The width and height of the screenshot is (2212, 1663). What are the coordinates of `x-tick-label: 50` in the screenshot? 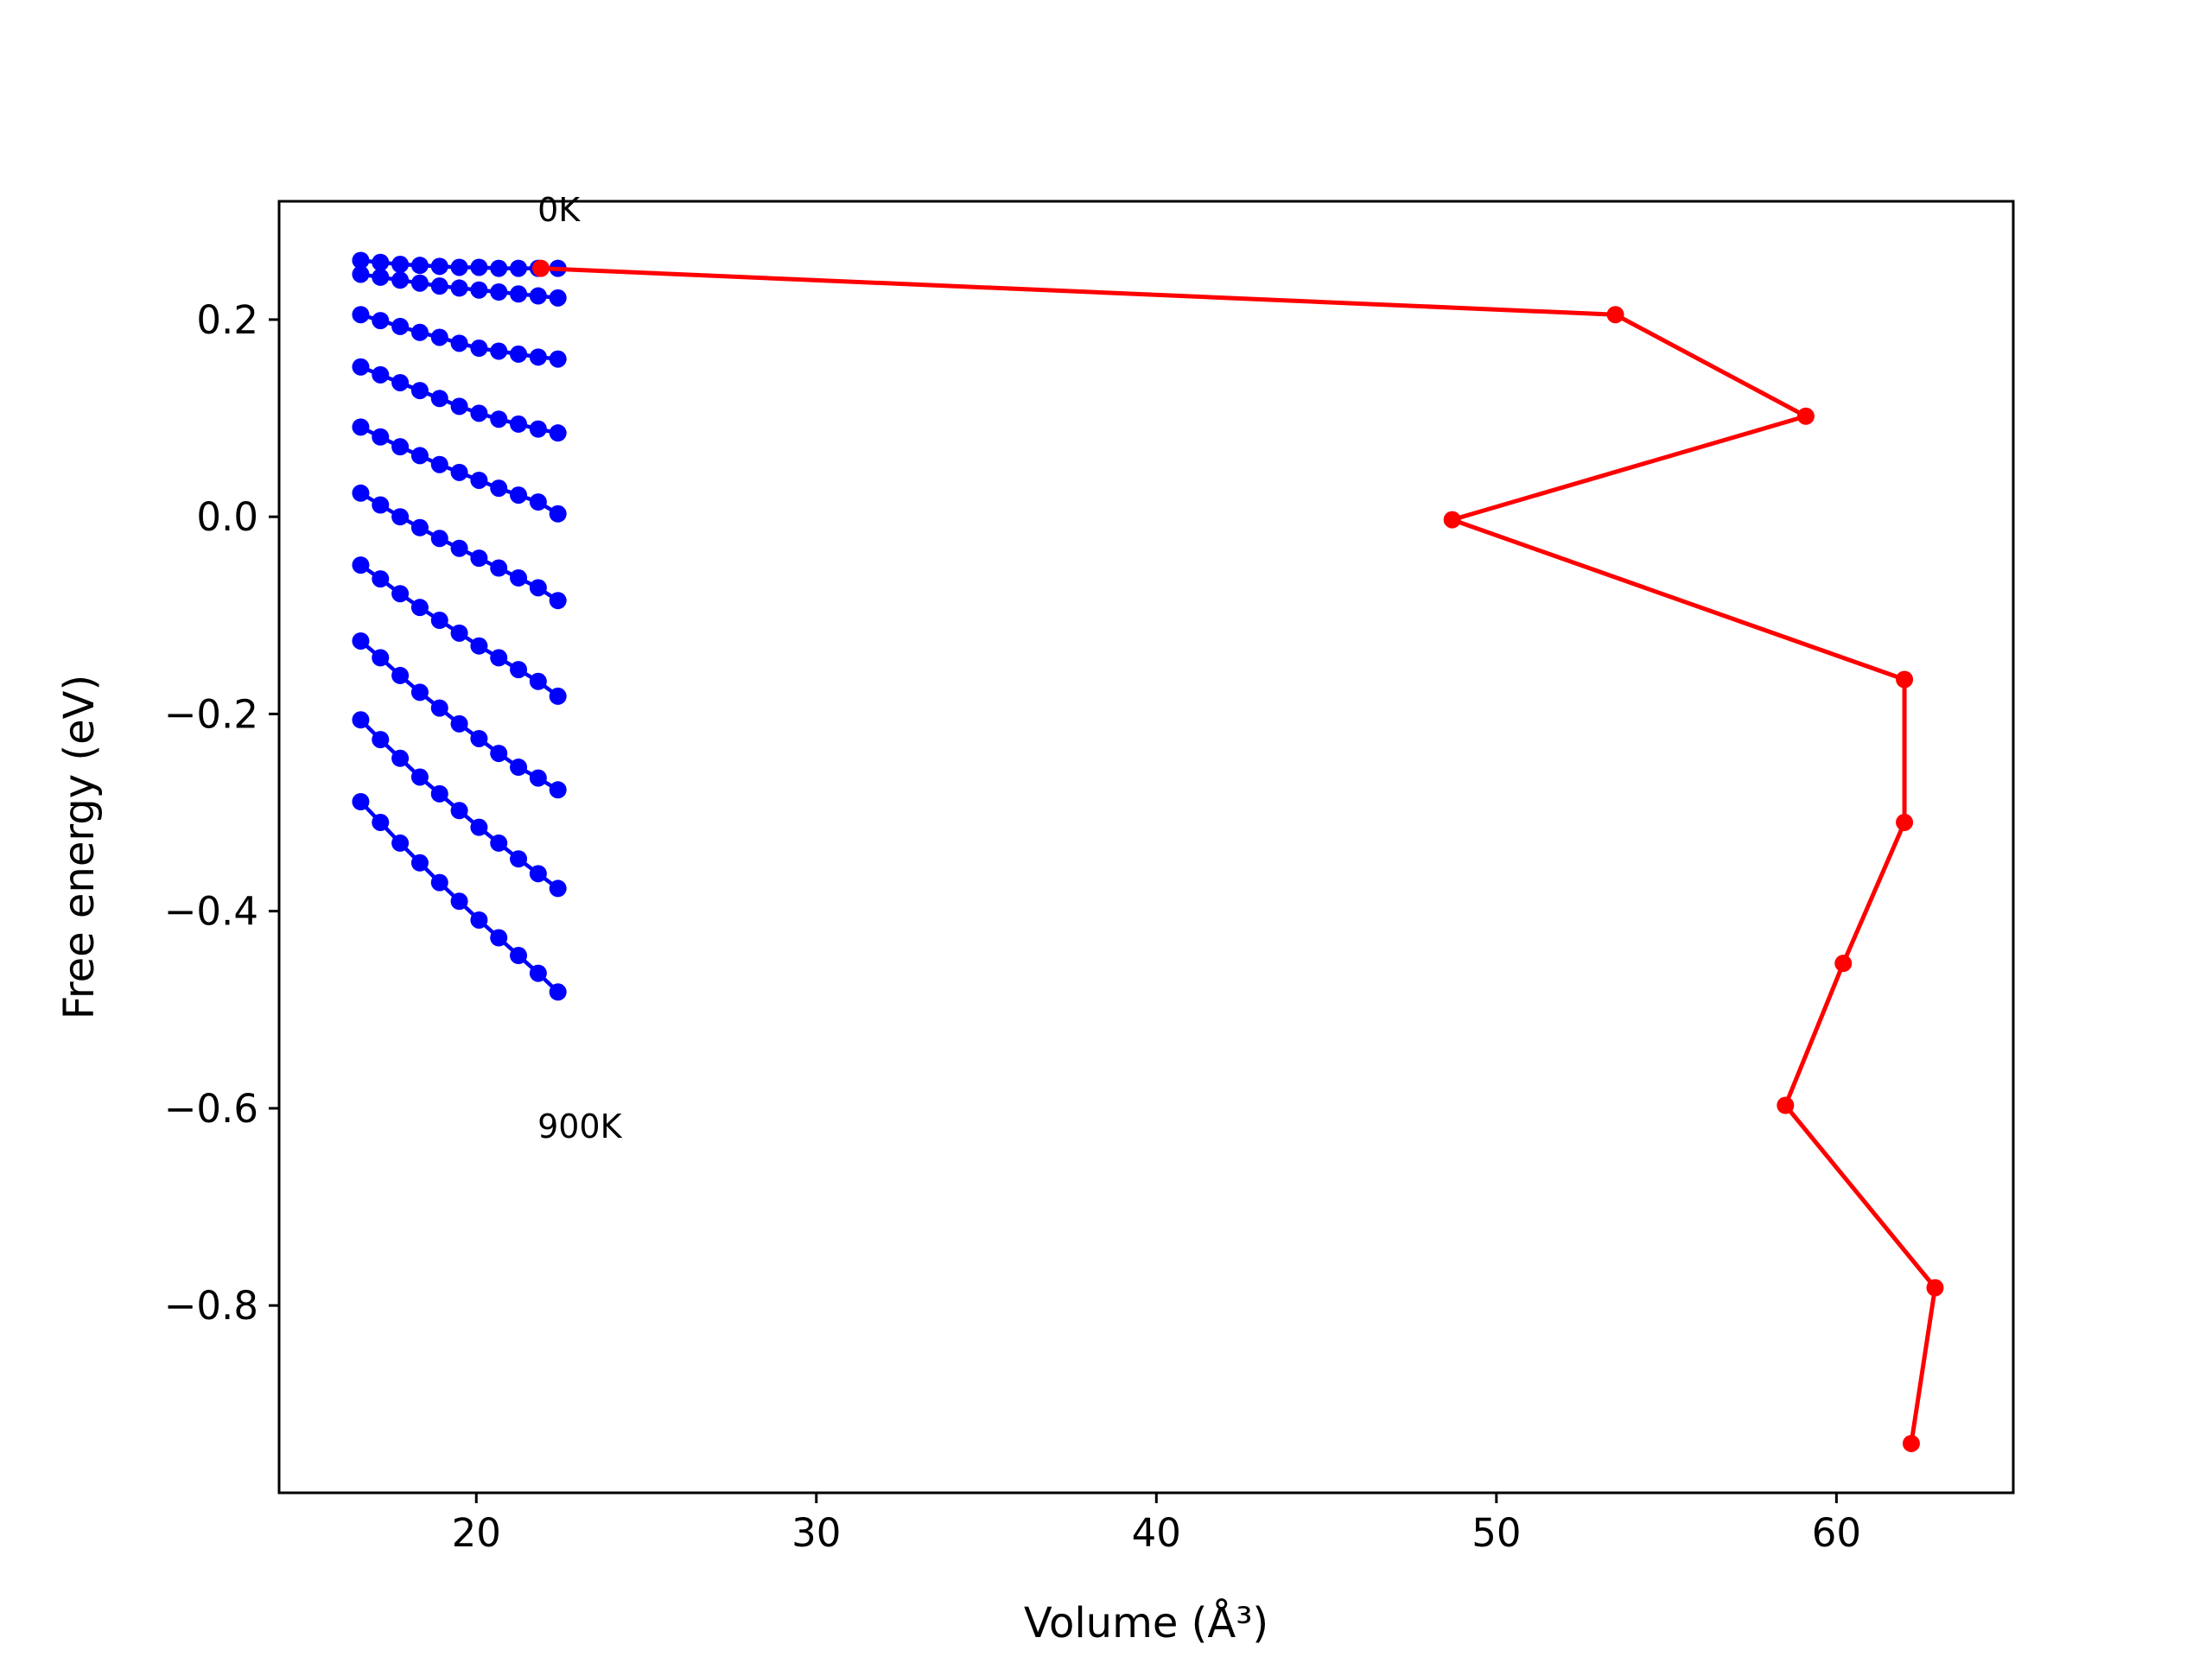 It's located at (1496, 1533).